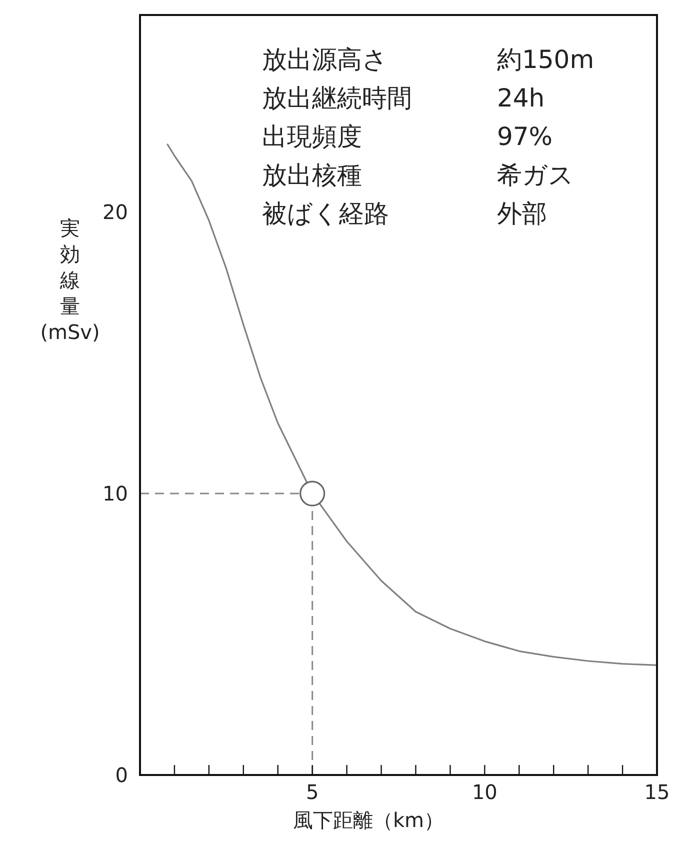 Image resolution: width=677 pixels, height=845 pixels. What do you see at coordinates (115, 494) in the screenshot?
I see `y-tick-label: 10` at bounding box center [115, 494].